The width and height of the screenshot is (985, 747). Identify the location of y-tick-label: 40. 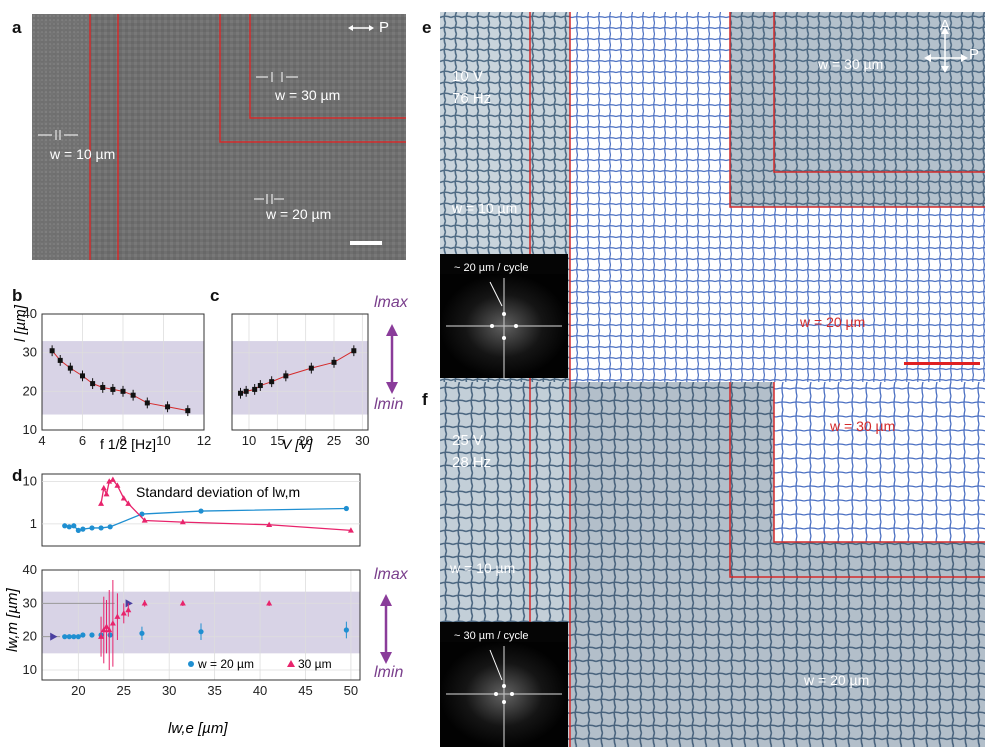
(30, 313).